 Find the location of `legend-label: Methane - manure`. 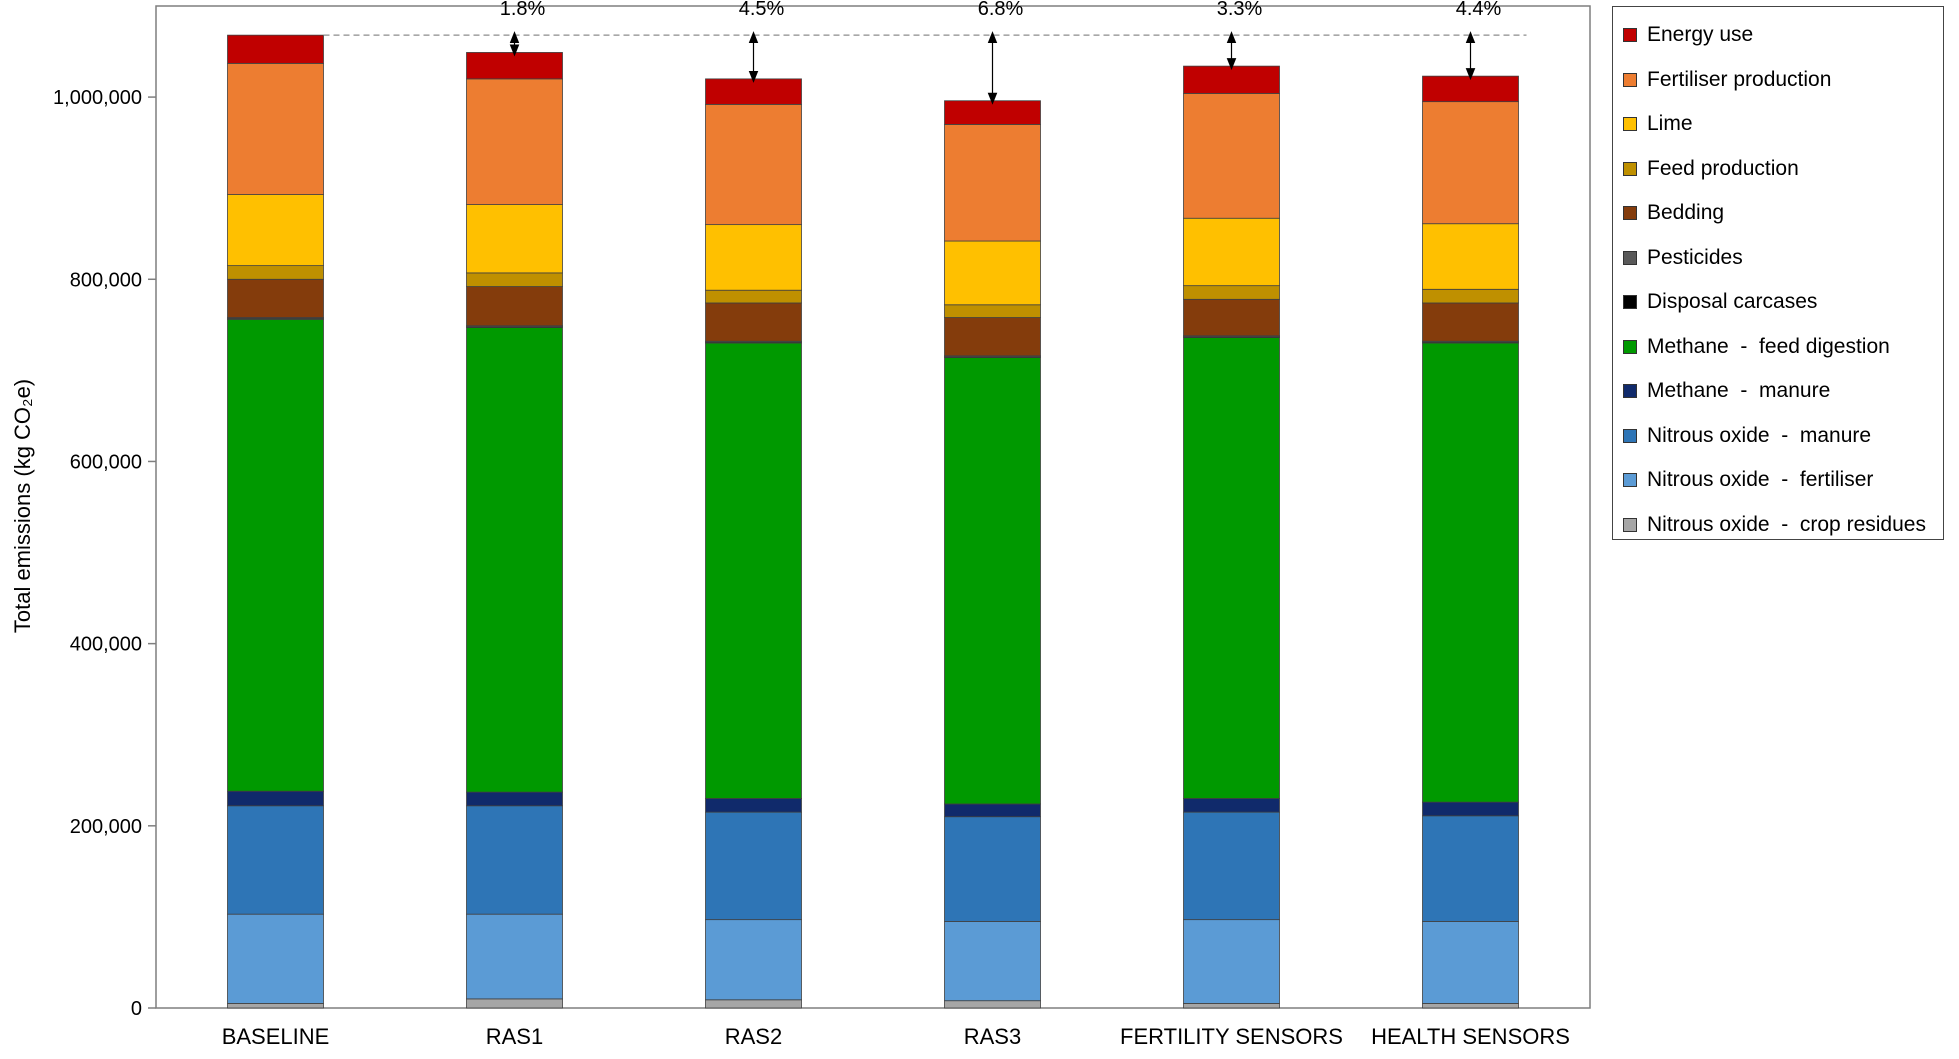

legend-label: Methane - manure is located at coordinates (1739, 390).